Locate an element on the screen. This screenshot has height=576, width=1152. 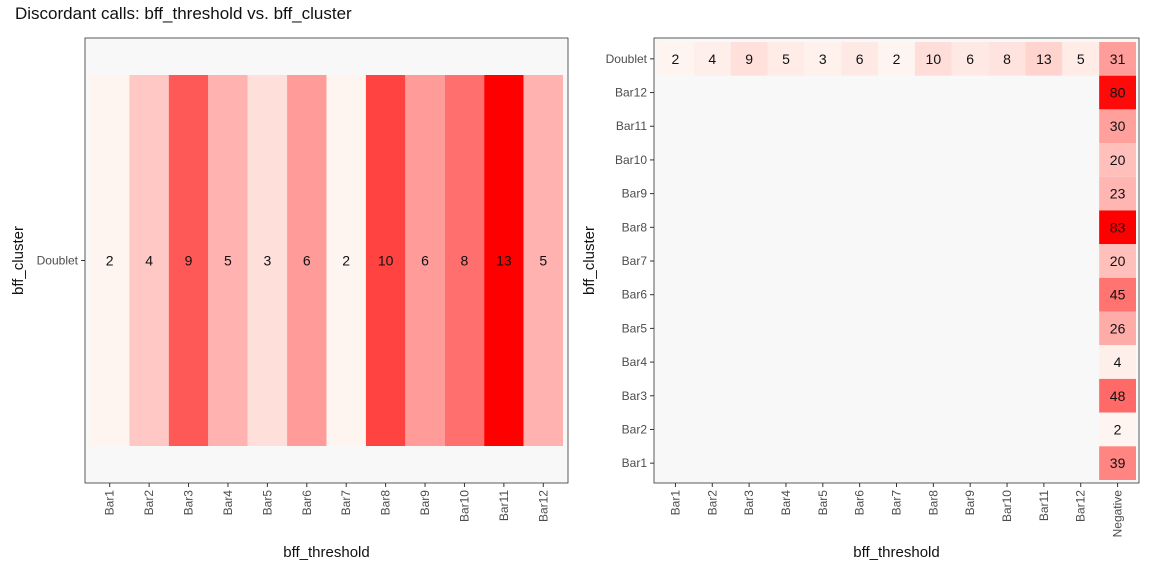
y-tick-label: Bar1 is located at coordinates (635, 463).